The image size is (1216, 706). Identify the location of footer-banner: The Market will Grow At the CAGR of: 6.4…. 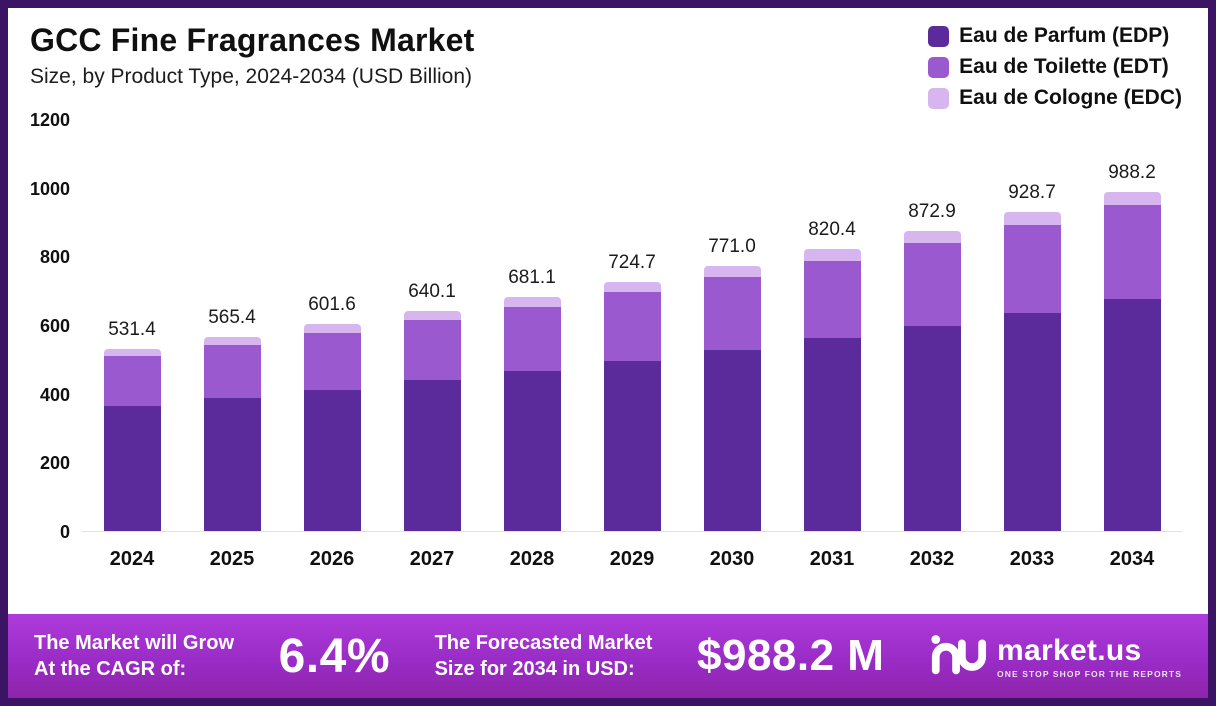
(608, 656).